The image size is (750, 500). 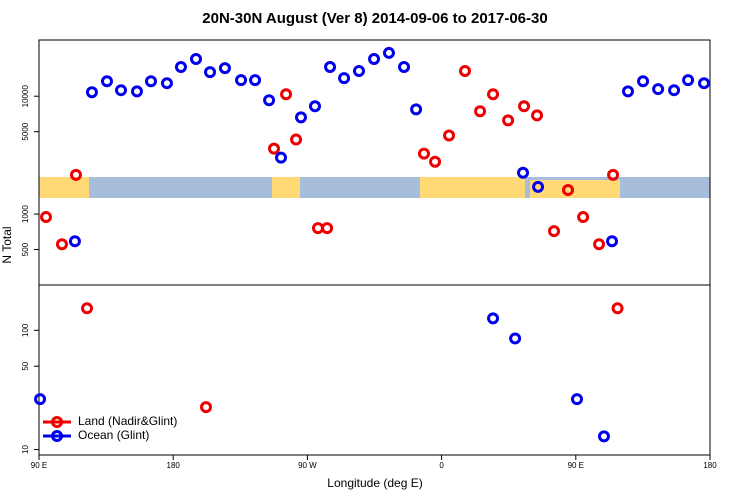 I want to click on x-axis-label: Longitude (deg E), so click(x=374, y=483).